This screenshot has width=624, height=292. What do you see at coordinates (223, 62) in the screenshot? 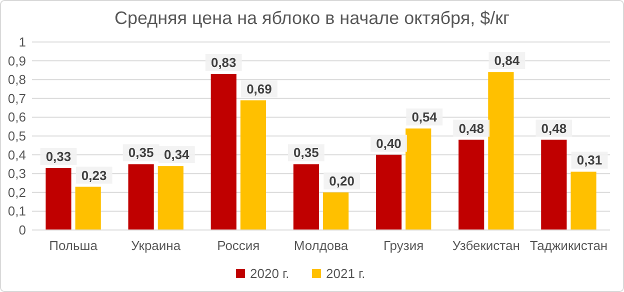
I see `data-label: 0,83` at bounding box center [223, 62].